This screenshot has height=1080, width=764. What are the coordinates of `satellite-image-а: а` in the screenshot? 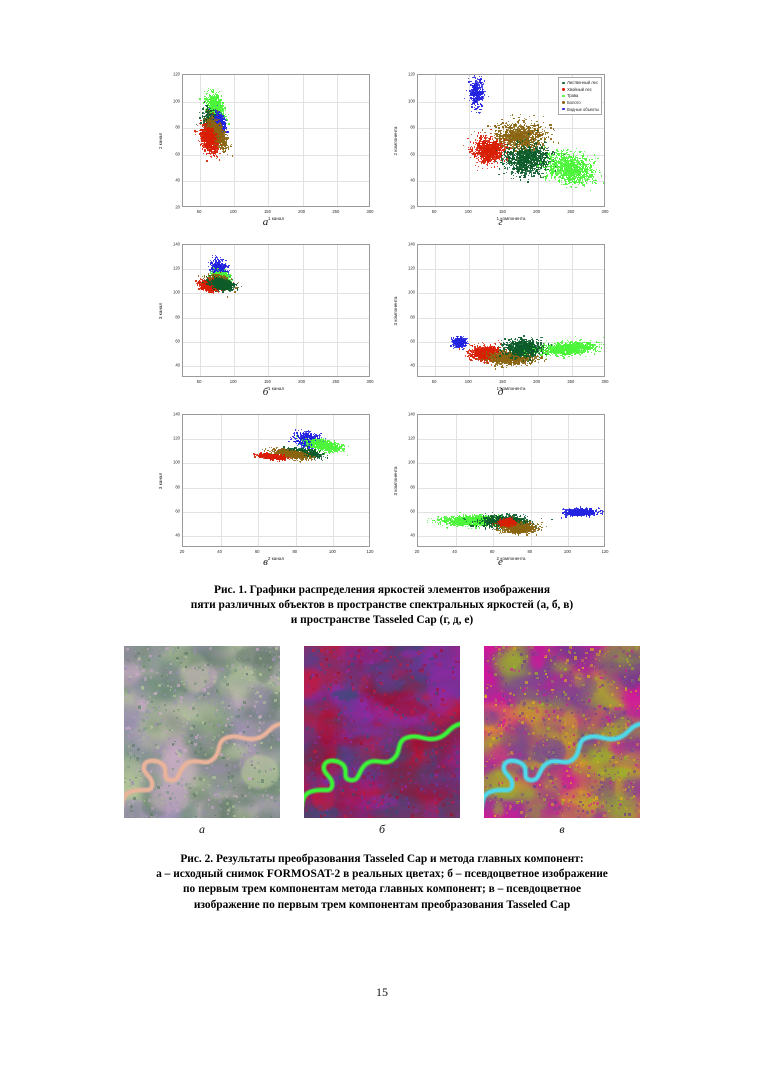 It's located at (202, 732).